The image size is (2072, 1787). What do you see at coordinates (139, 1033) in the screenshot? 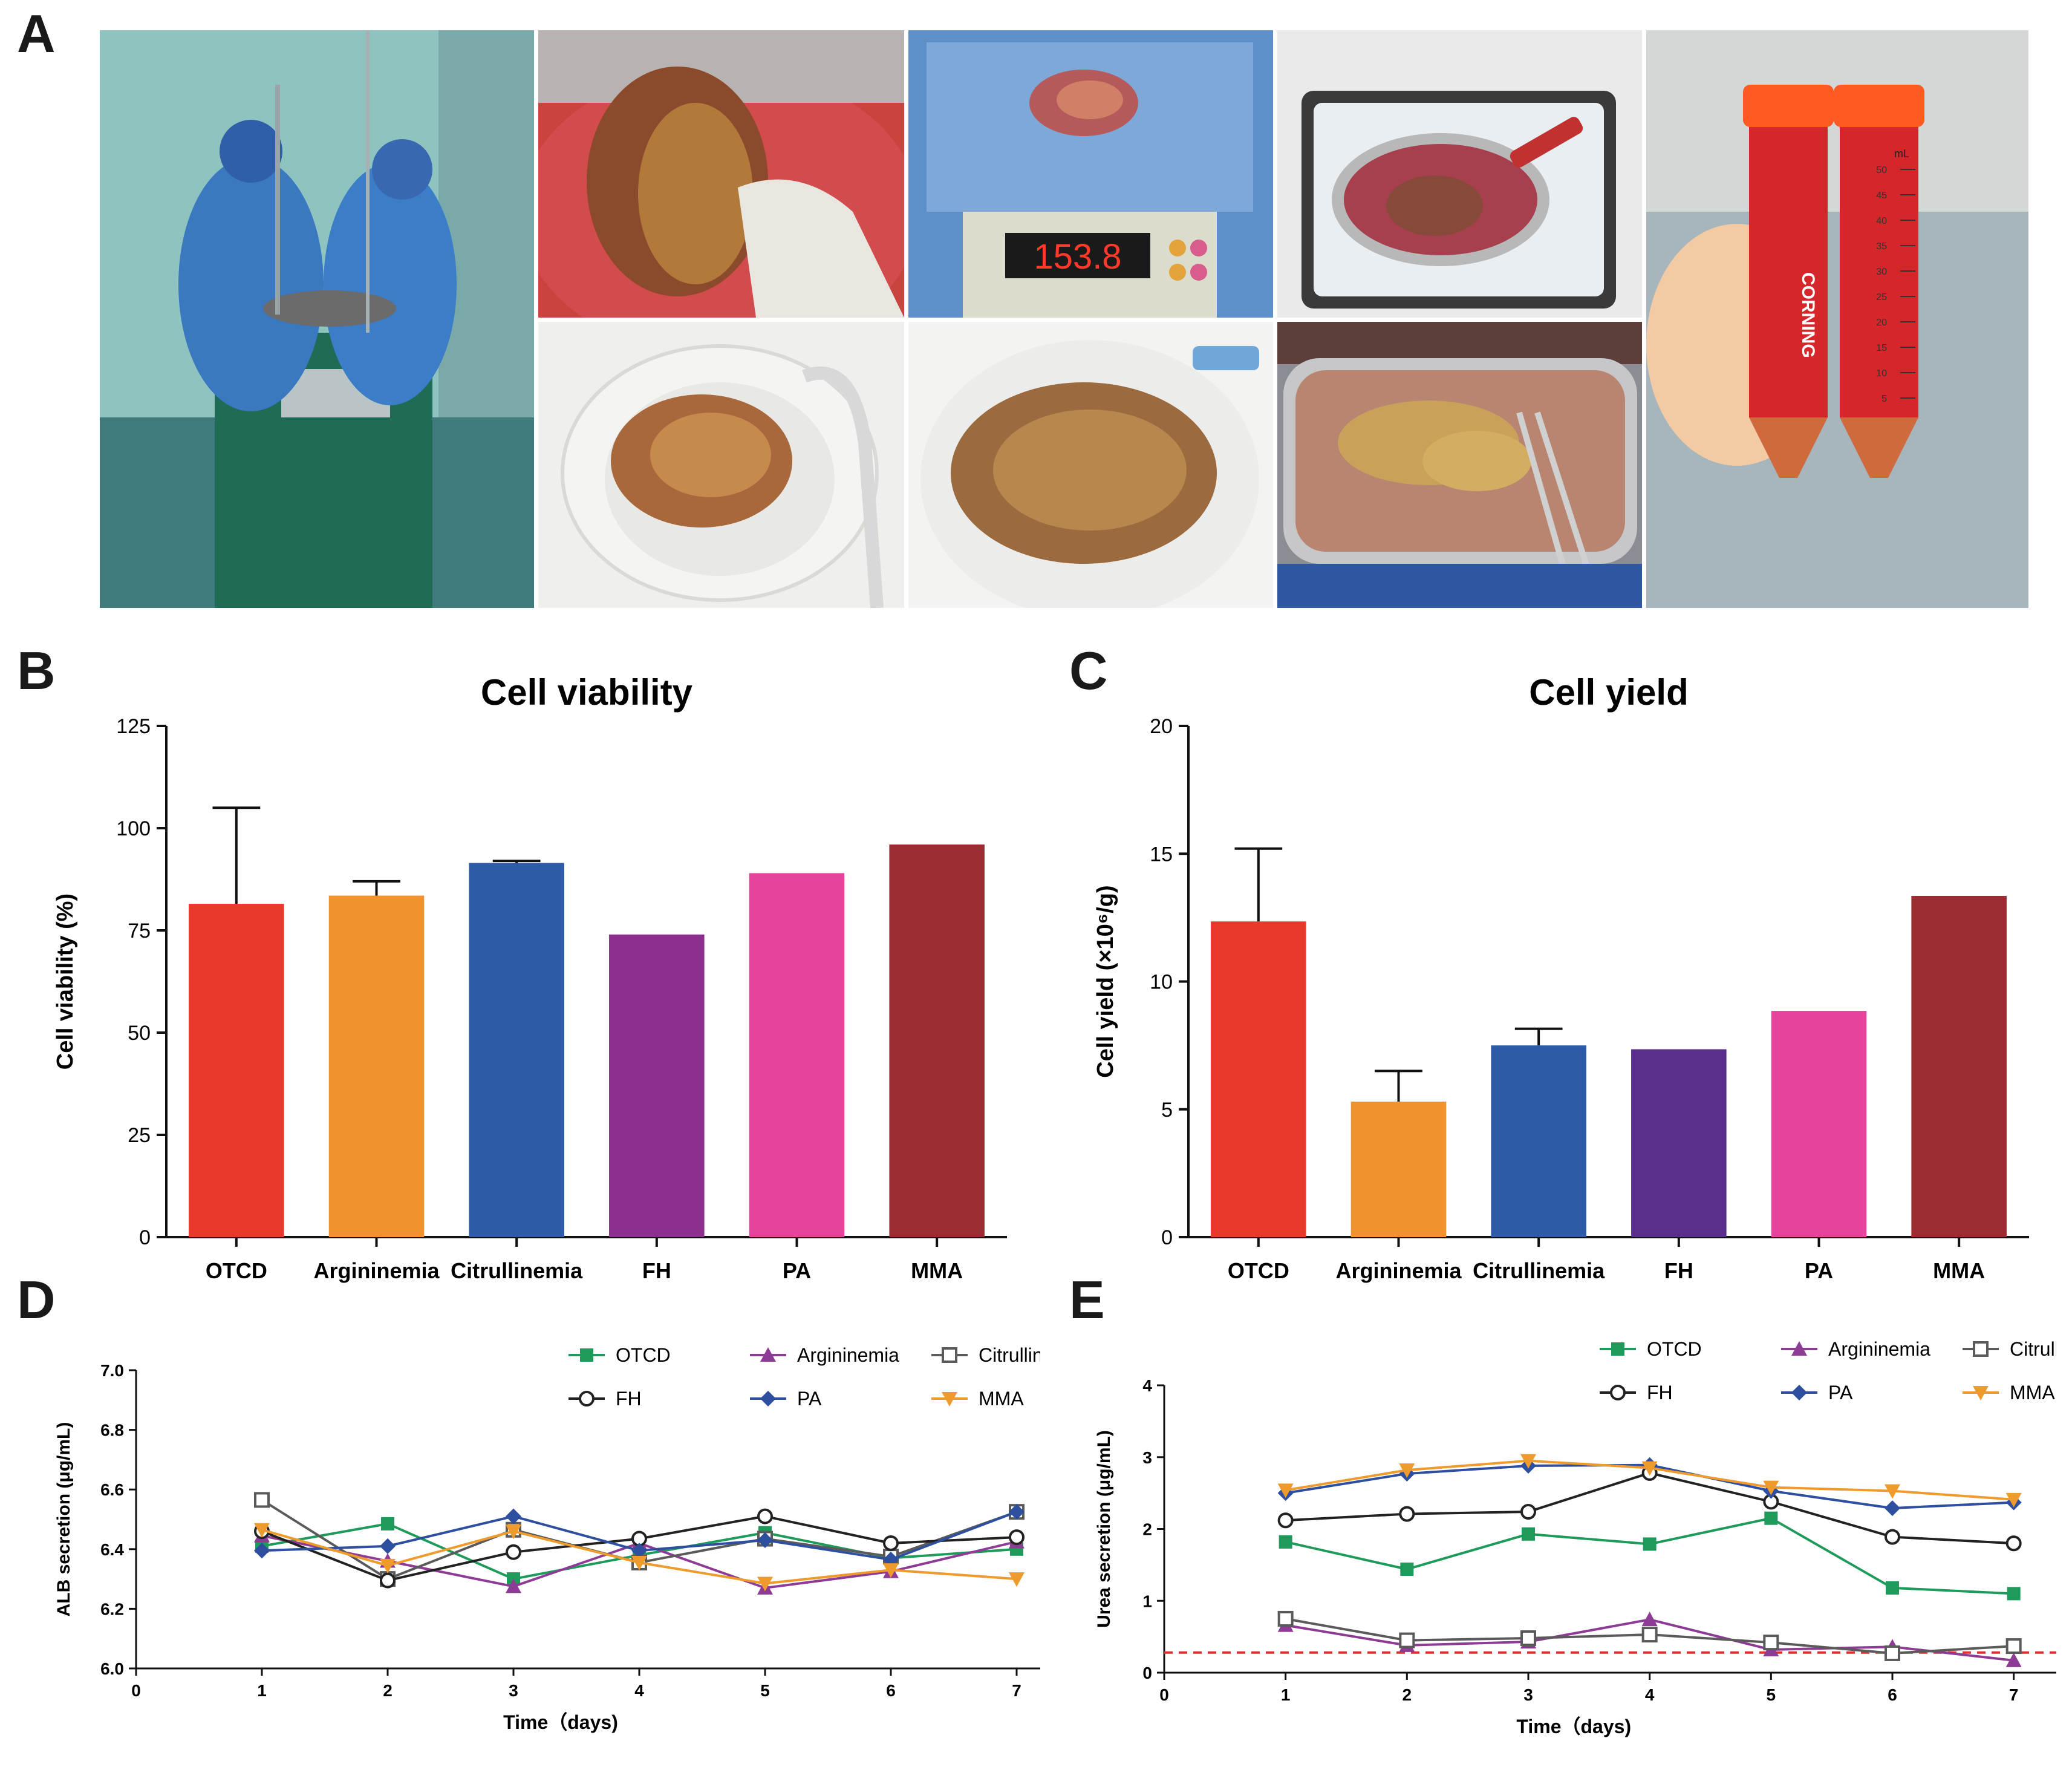
I see `y-tick-label: 50` at bounding box center [139, 1033].